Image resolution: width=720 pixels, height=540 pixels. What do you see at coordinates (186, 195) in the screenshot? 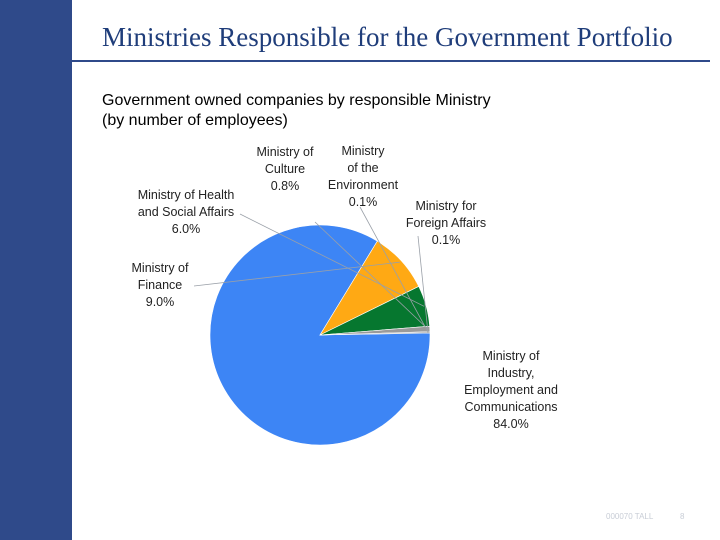
I see `slice-label-line: Ministry of Health` at bounding box center [186, 195].